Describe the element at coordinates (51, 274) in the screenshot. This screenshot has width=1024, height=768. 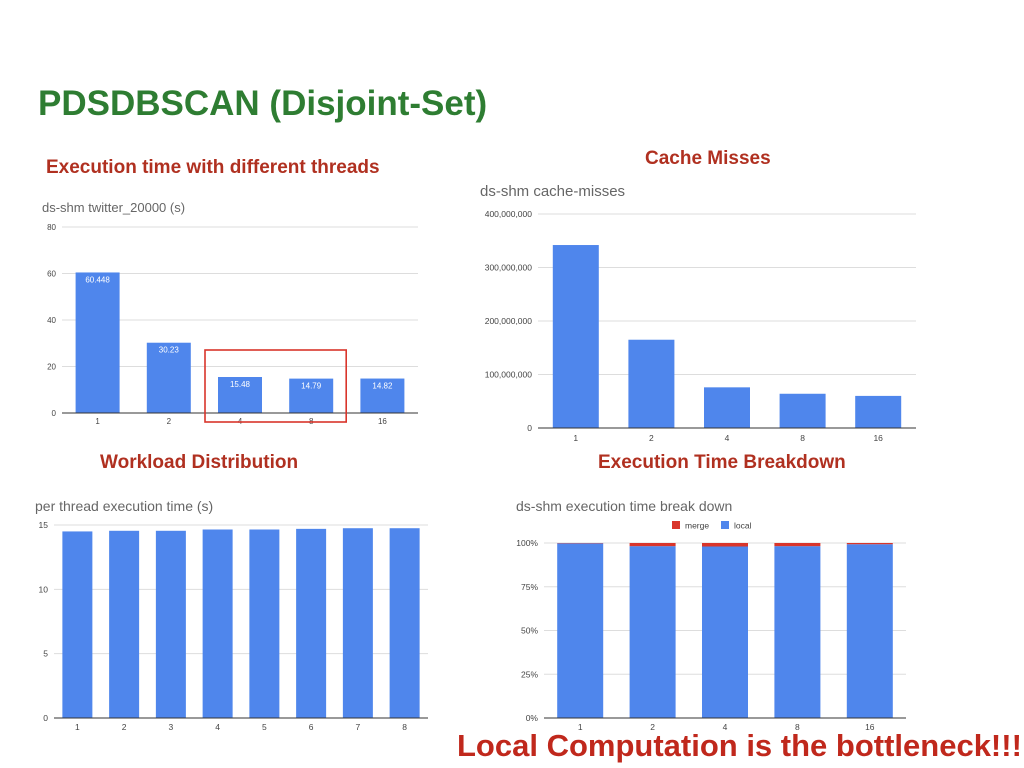
I see `y-tick-label: 60` at that location.